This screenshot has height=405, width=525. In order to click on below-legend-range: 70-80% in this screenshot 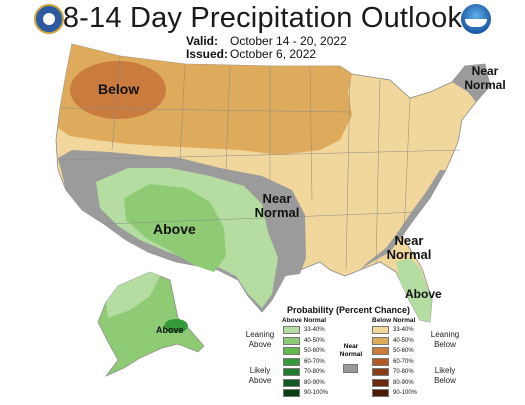, I will do `click(403, 372)`.